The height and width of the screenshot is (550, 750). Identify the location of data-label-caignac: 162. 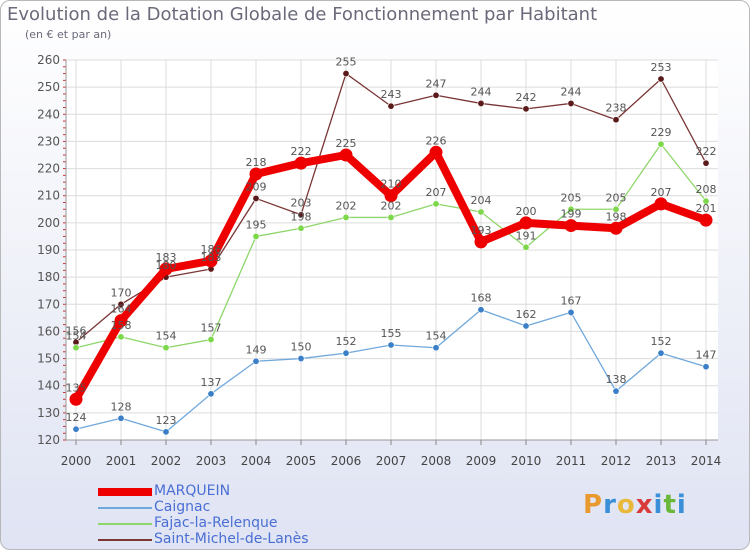
(526, 314).